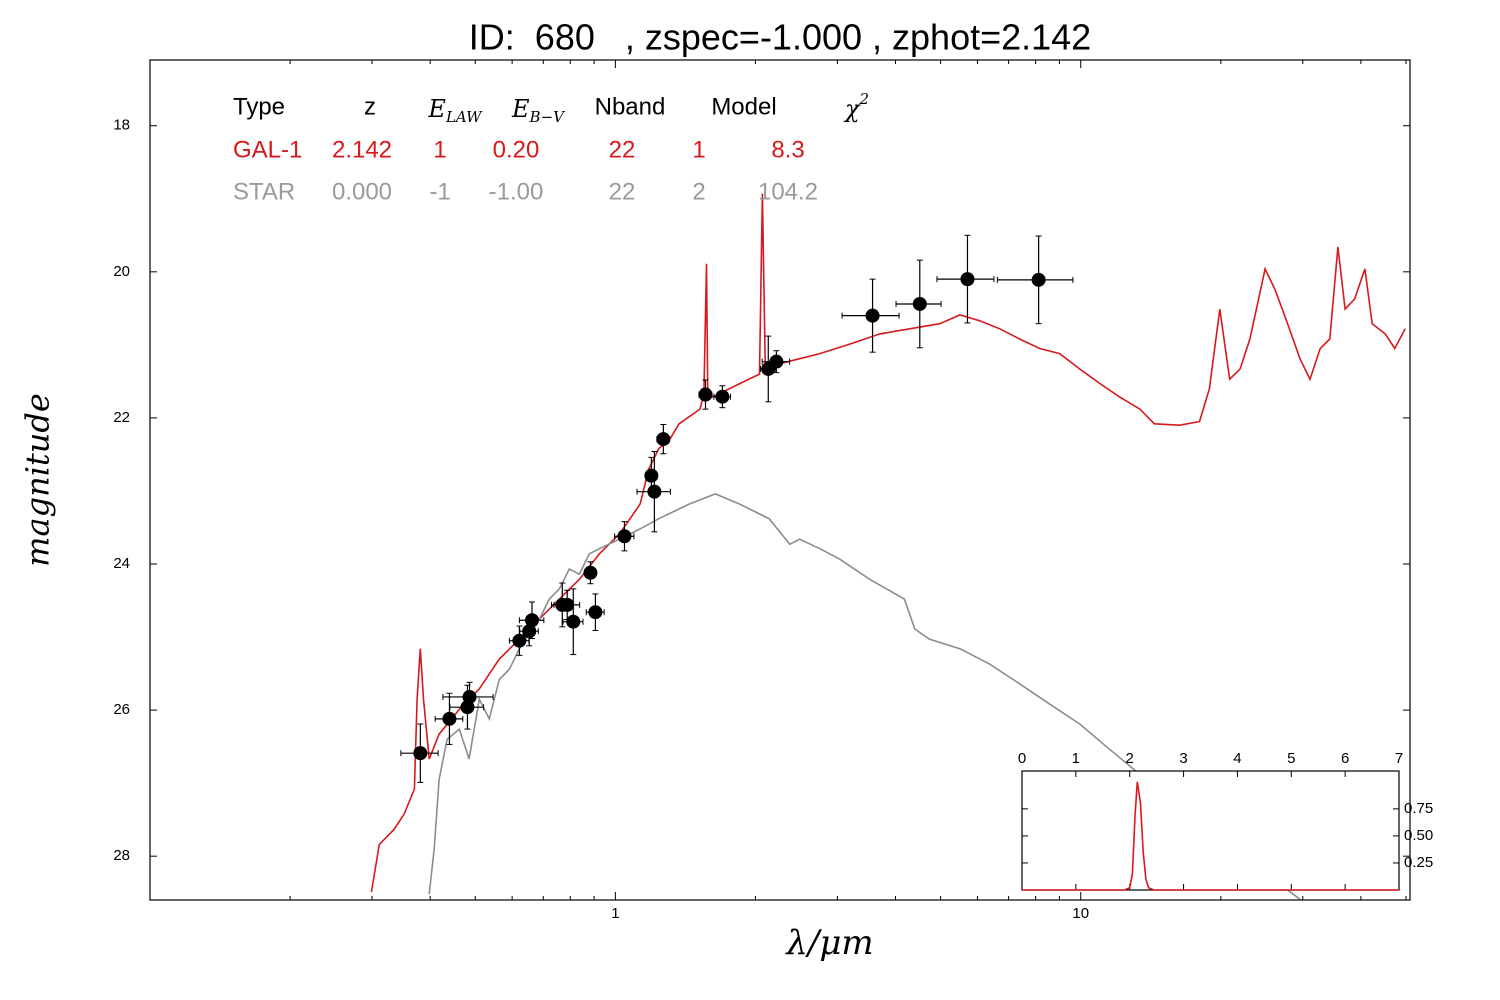 This screenshot has width=1500, height=1000. I want to click on y-tick-label: 18, so click(121, 125).